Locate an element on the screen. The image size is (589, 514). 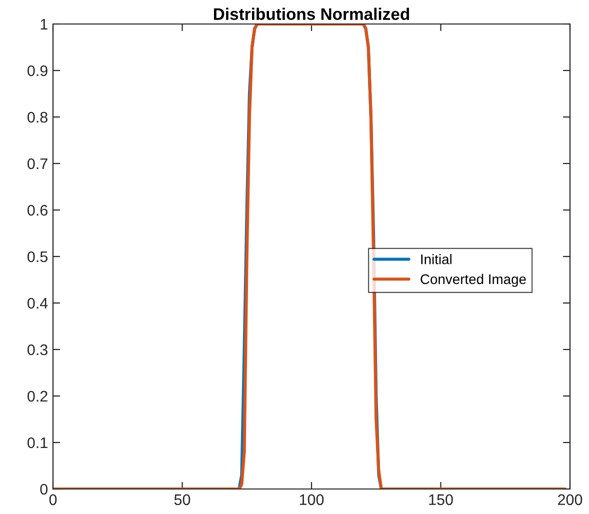
y-tick-label: 1 is located at coordinates (44, 24).